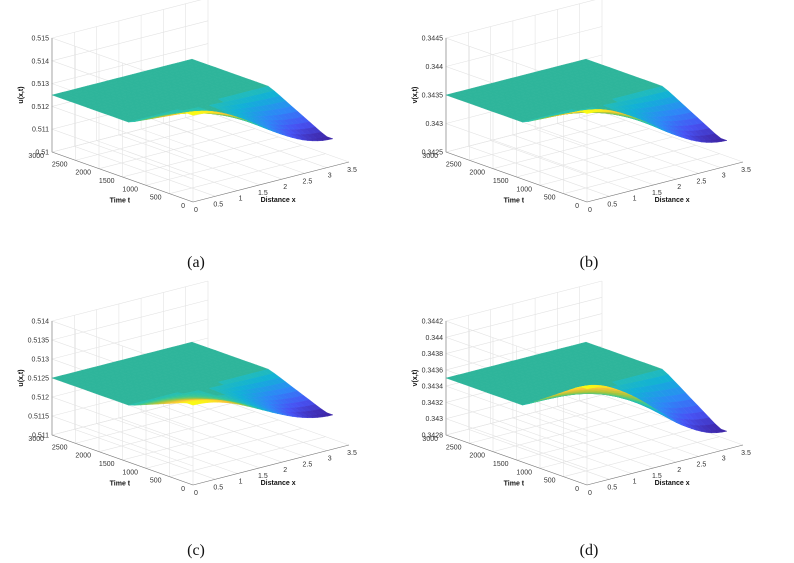  Describe the element at coordinates (42, 153) in the screenshot. I see `z-tick-label: 0.51` at that location.